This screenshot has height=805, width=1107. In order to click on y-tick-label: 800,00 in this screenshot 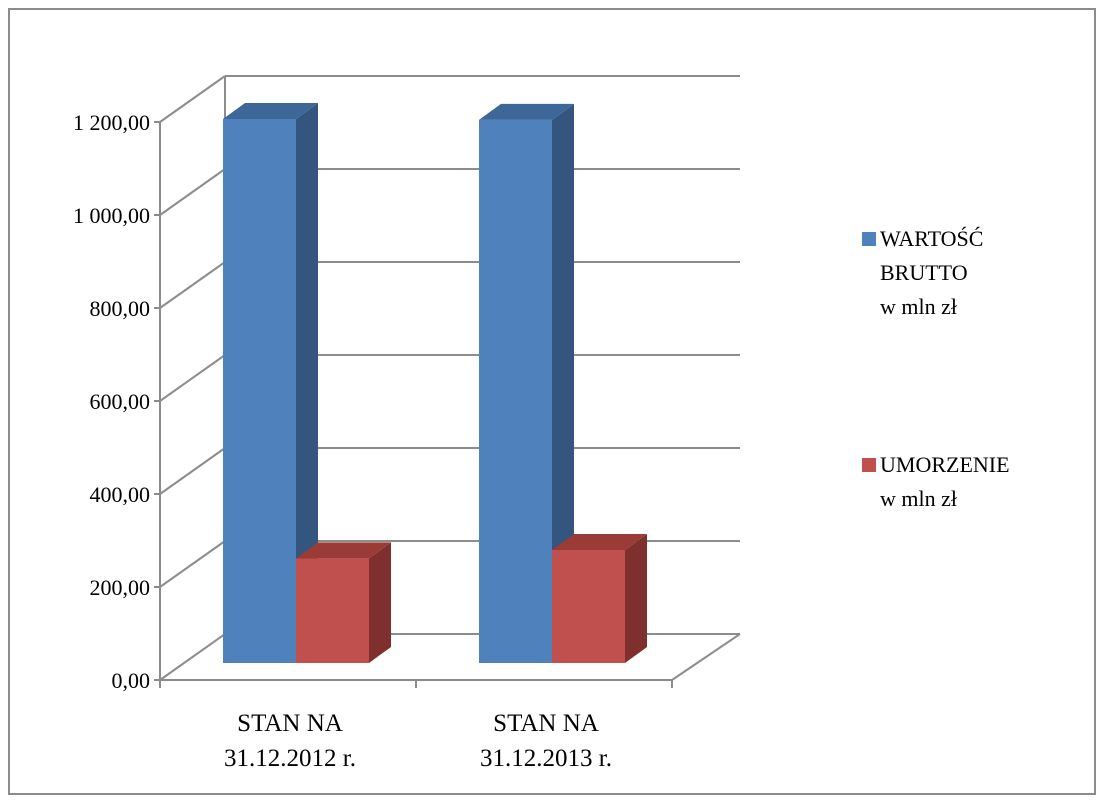, I will do `click(120, 308)`.